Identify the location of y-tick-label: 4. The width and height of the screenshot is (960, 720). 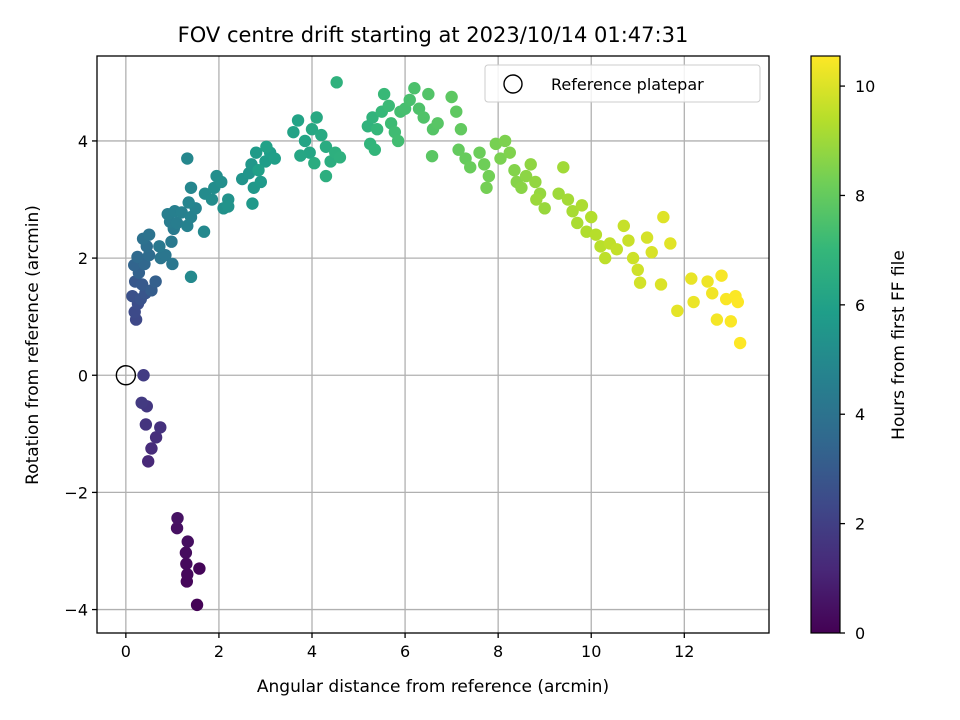
(83, 141).